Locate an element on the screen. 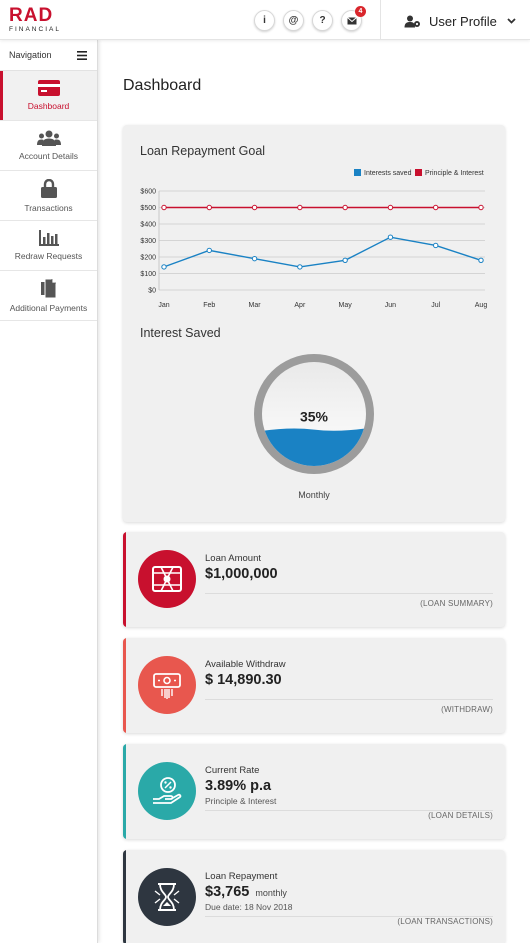 This screenshot has width=530, height=943. loan-amount-value: $1,000,000 is located at coordinates (241, 574).